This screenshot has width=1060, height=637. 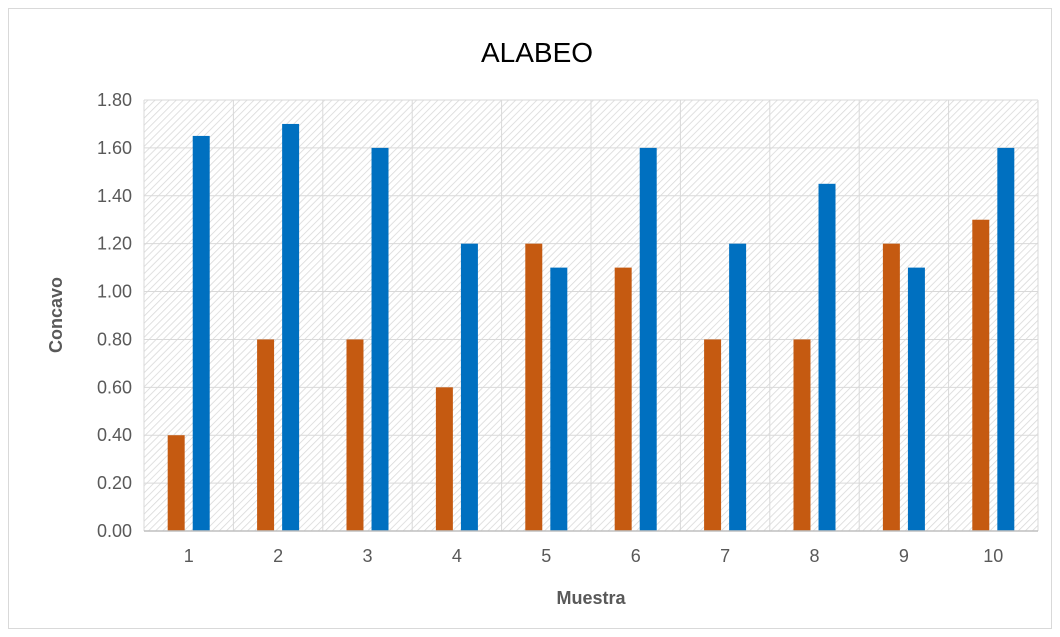 I want to click on x-tick-label: 9, so click(x=904, y=556).